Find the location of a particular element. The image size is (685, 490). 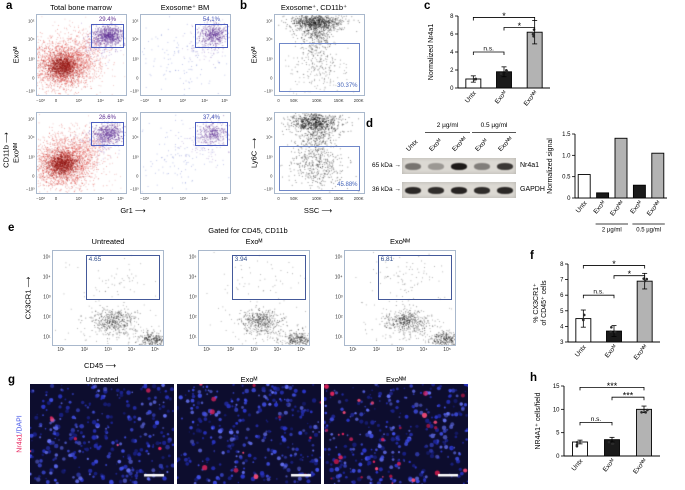

x-tick-label: 10² is located at coordinates (376, 350).